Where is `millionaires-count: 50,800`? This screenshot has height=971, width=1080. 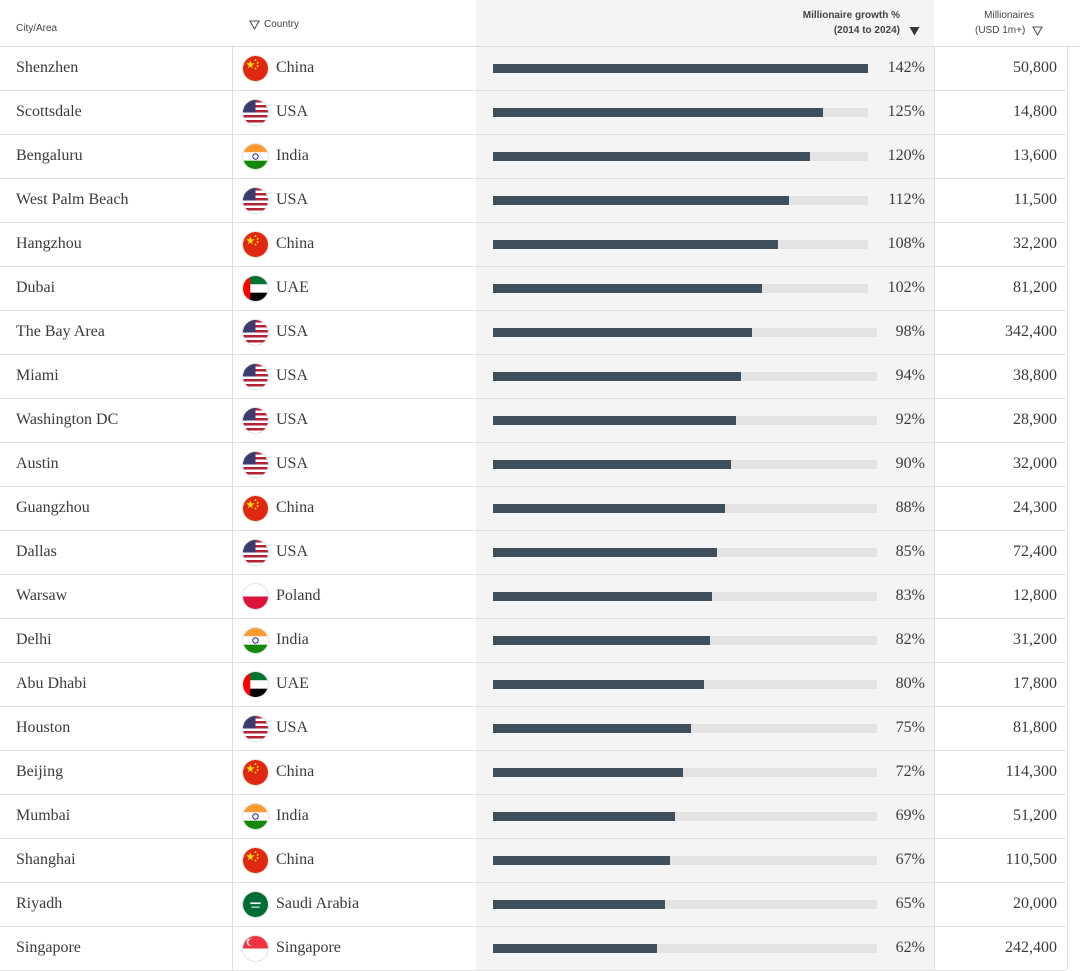 millionaires-count: 50,800 is located at coordinates (1035, 67).